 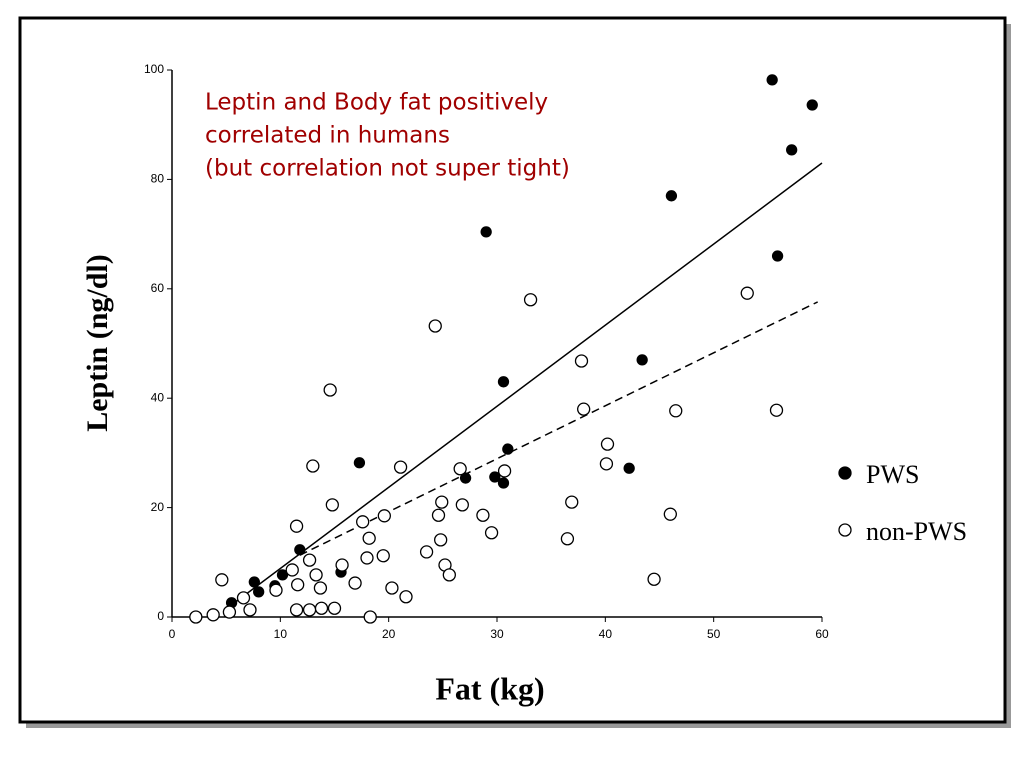 I want to click on x-tick-label: 10, so click(x=281, y=634).